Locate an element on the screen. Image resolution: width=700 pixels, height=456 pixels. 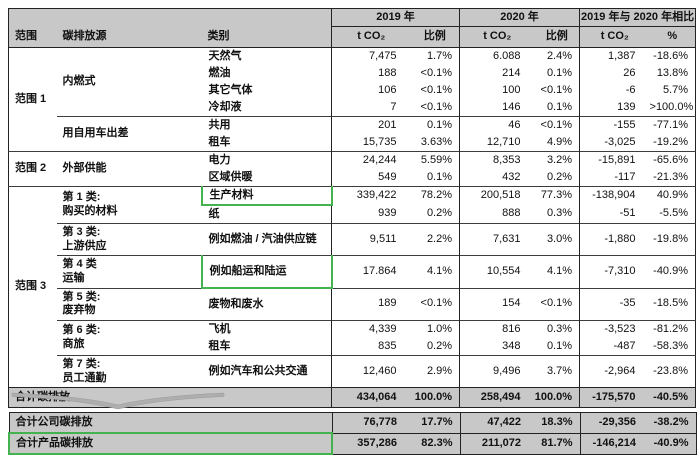
value-2019-pct: 5.59% is located at coordinates (435, 160).